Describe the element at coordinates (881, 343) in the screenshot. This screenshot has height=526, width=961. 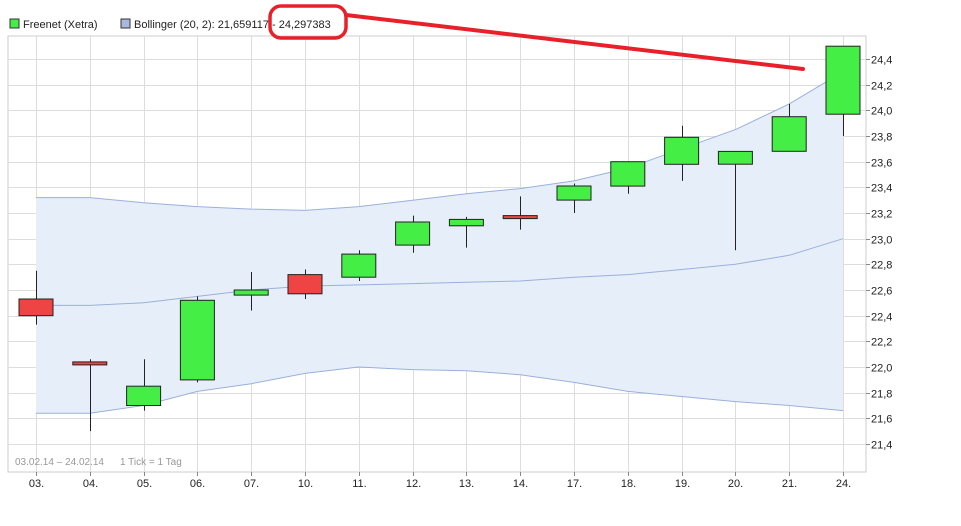
I see `y-tick-label: 22,2` at that location.